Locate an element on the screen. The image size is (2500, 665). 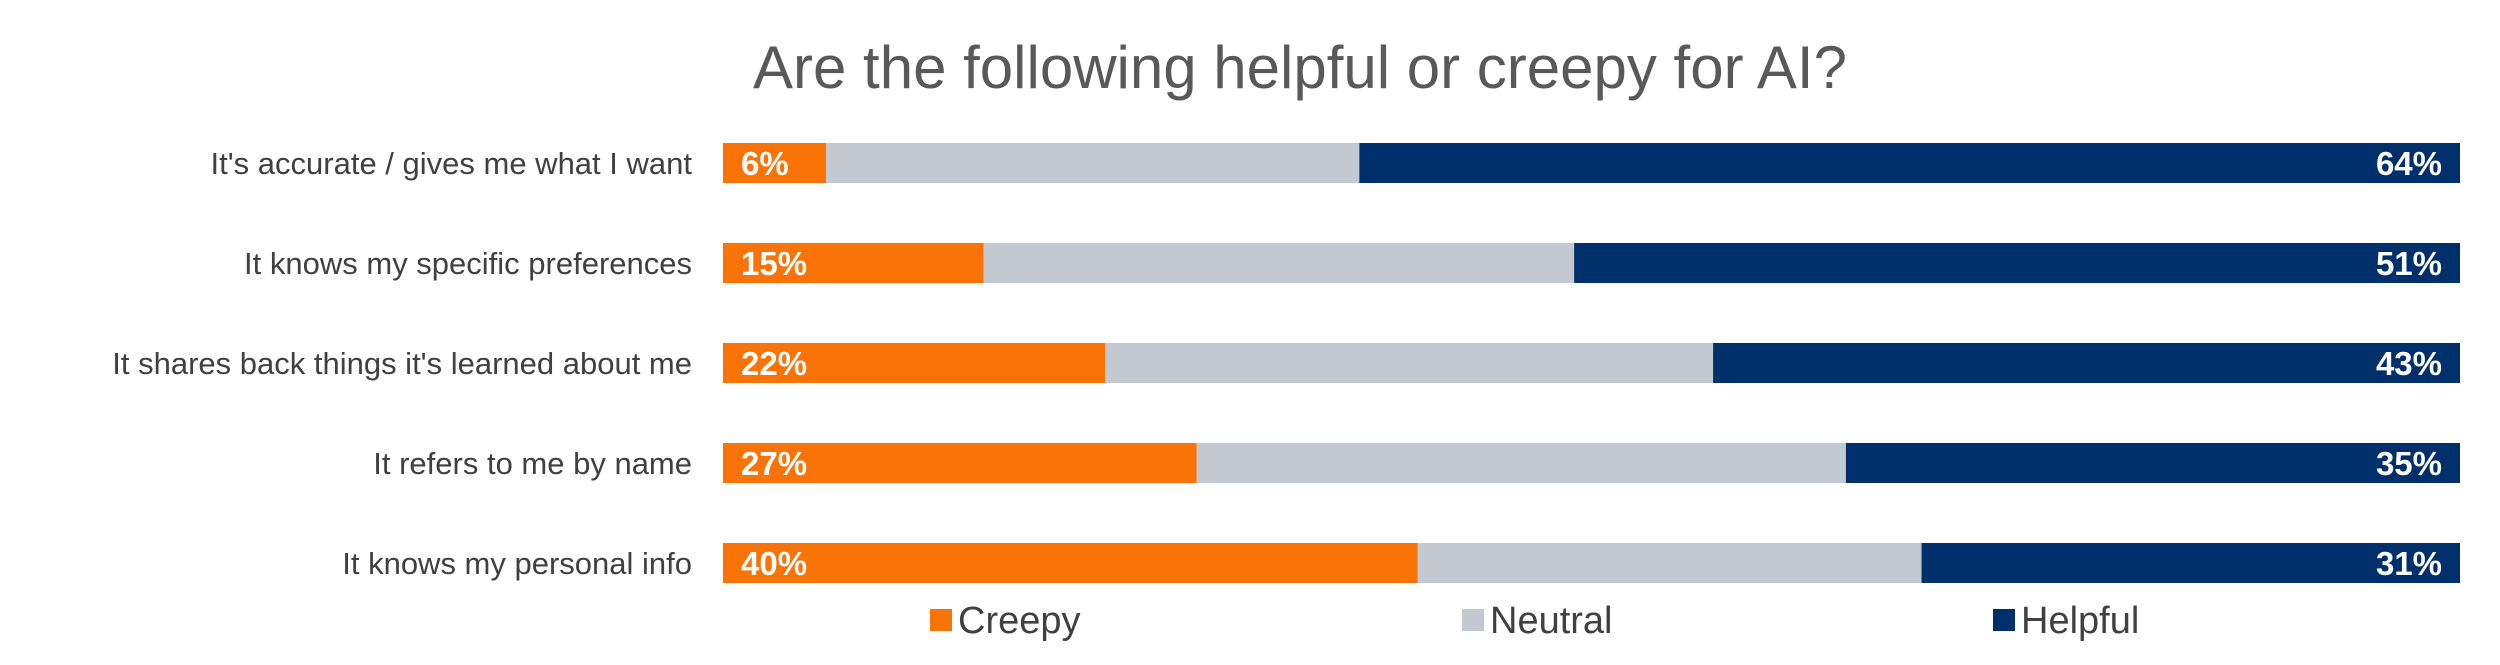
legend-label: Neutral is located at coordinates (1551, 621).